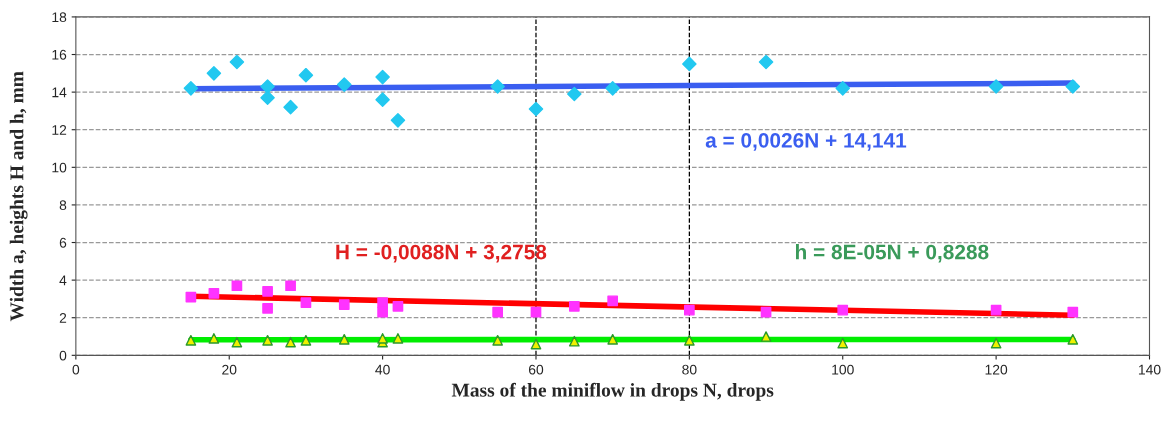  I want to click on y-tick-label: 10, so click(59, 167).